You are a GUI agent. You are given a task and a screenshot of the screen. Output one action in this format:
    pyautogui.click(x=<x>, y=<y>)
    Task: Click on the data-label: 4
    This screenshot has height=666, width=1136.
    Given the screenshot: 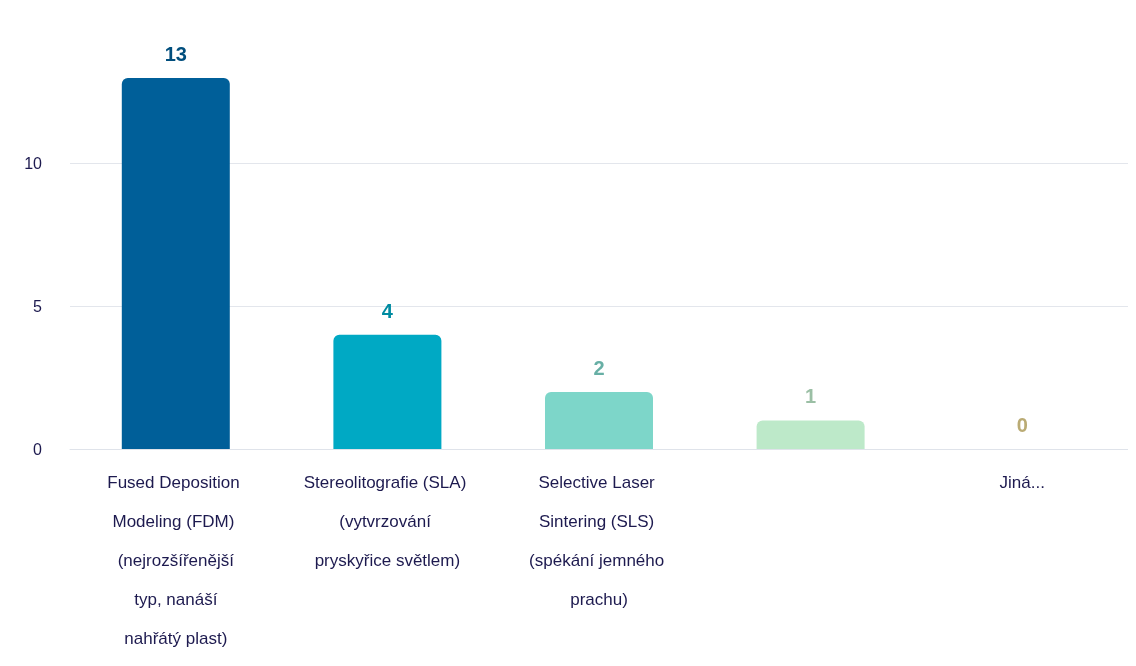 What is the action you would take?
    pyautogui.click(x=387, y=310)
    